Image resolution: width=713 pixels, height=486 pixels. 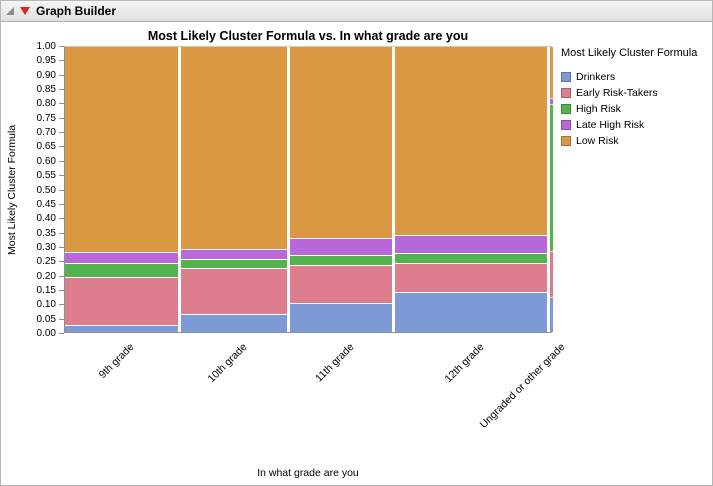 I want to click on y-tick-label: 0.80, so click(x=46, y=104).